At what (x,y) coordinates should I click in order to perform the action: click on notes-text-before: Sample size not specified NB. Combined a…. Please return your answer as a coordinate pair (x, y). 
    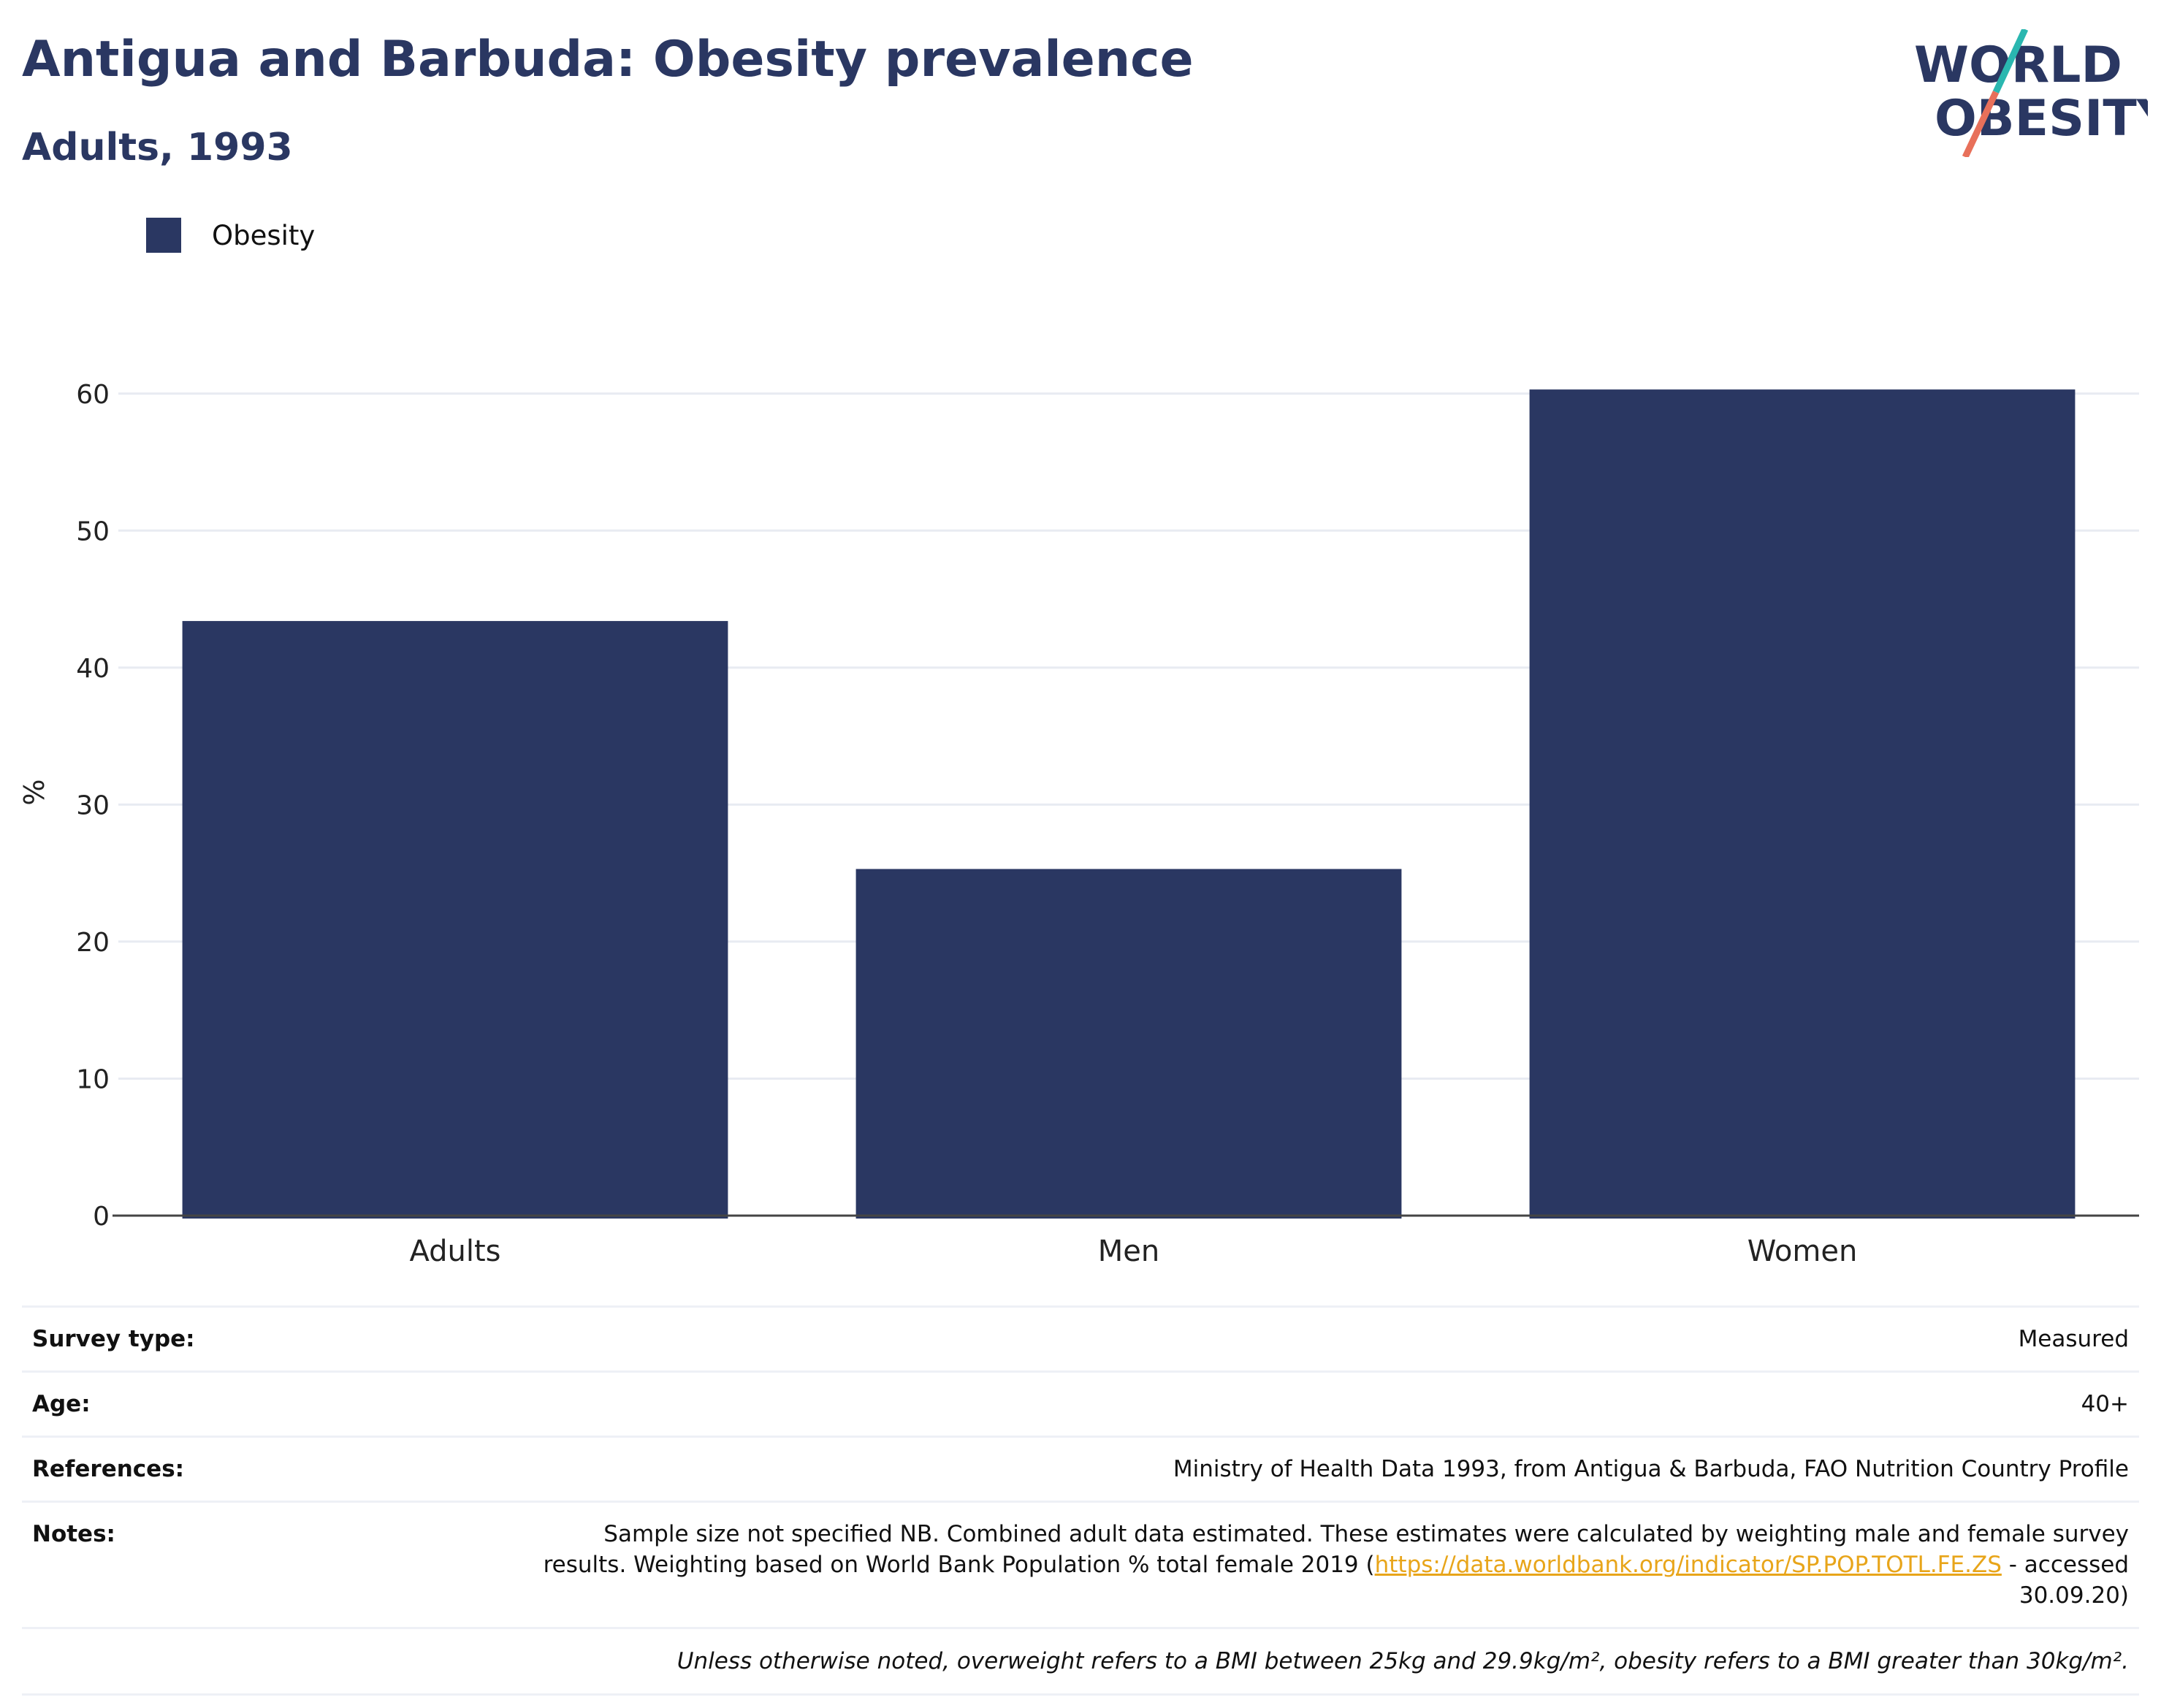
    Looking at the image, I should click on (1336, 1550).